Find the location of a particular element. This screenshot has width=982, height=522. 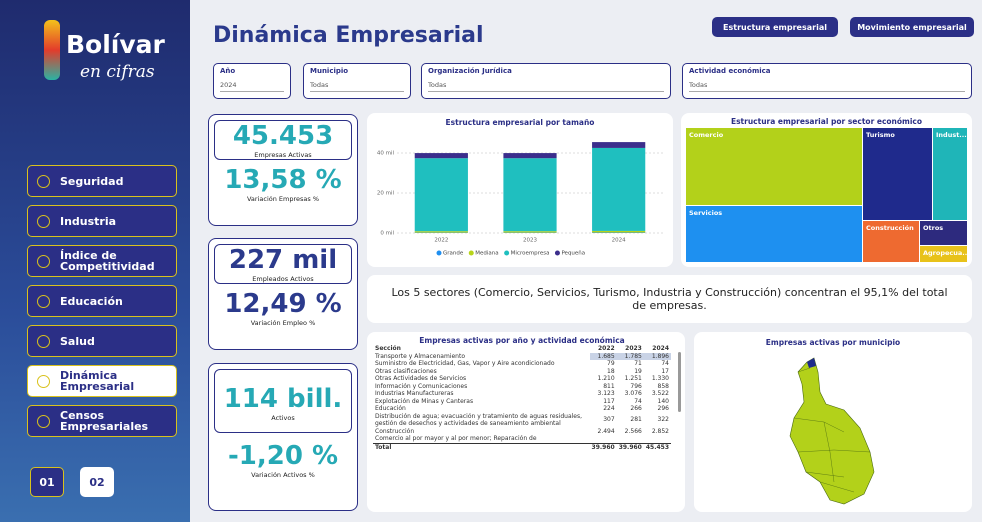

filter: Actividad económica Todas is located at coordinates (827, 81).